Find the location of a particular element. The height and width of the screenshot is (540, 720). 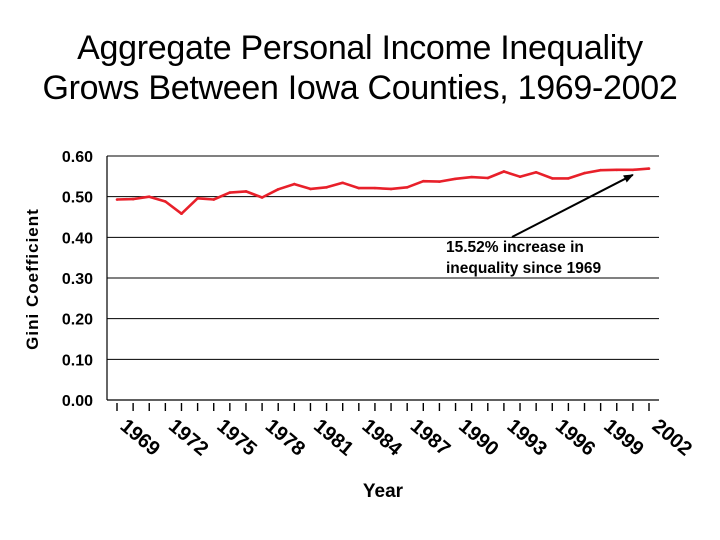

y-tick-label: 0.30 is located at coordinates (77, 279).